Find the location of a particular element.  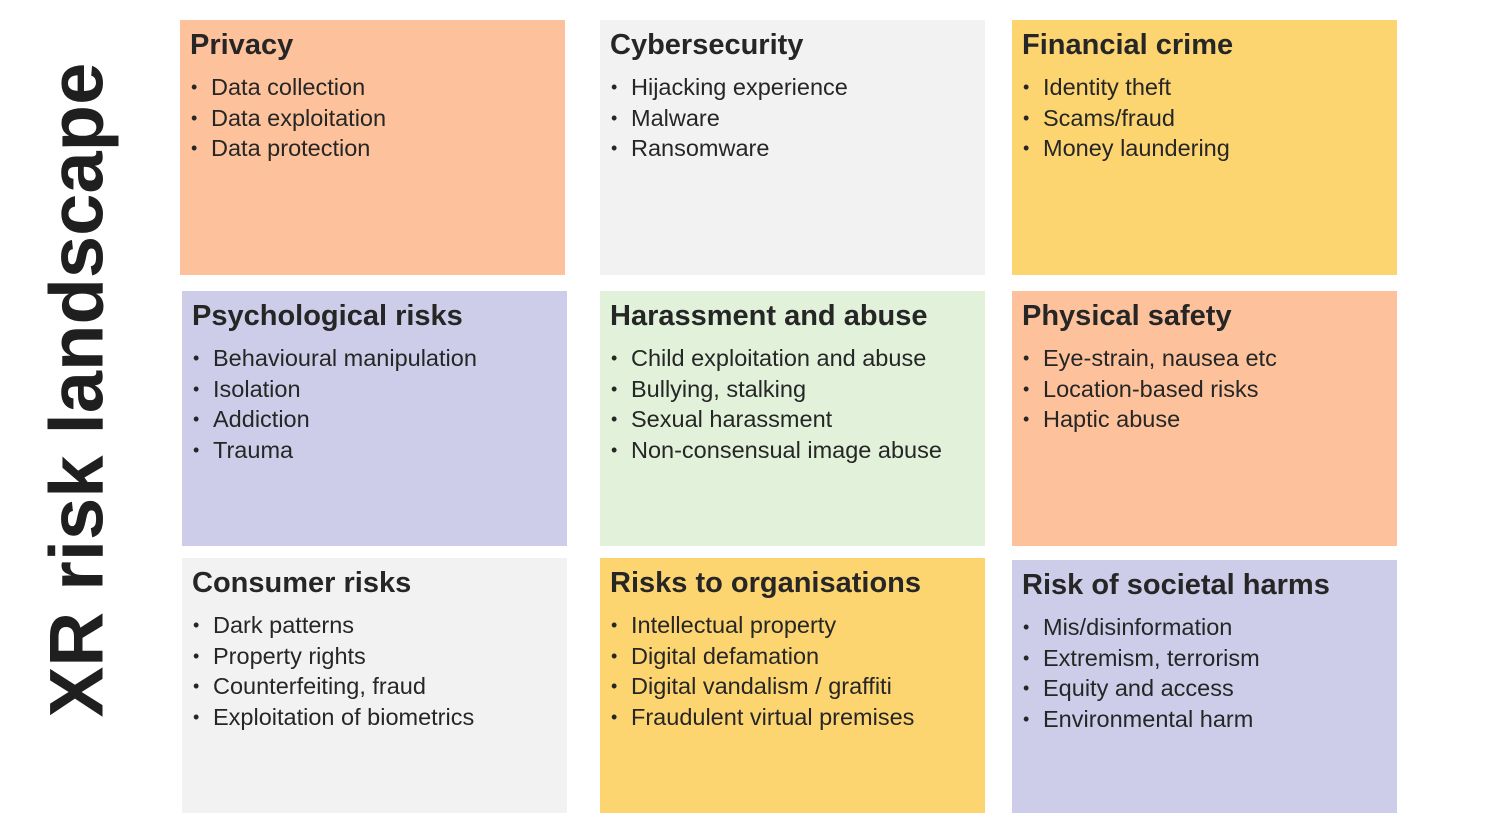

page-title: XR risk landscape is located at coordinates (77, 390).